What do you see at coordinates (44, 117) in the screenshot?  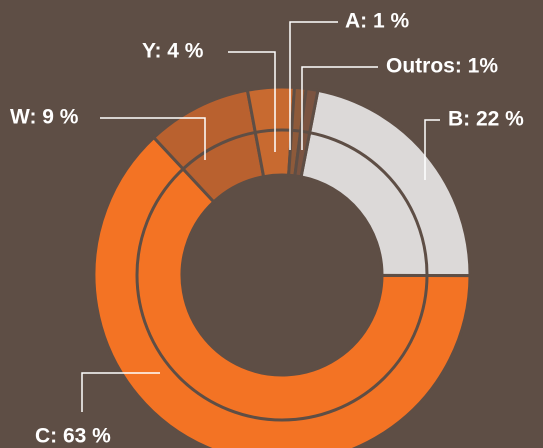 I see `data-label: W: 9 %` at bounding box center [44, 117].